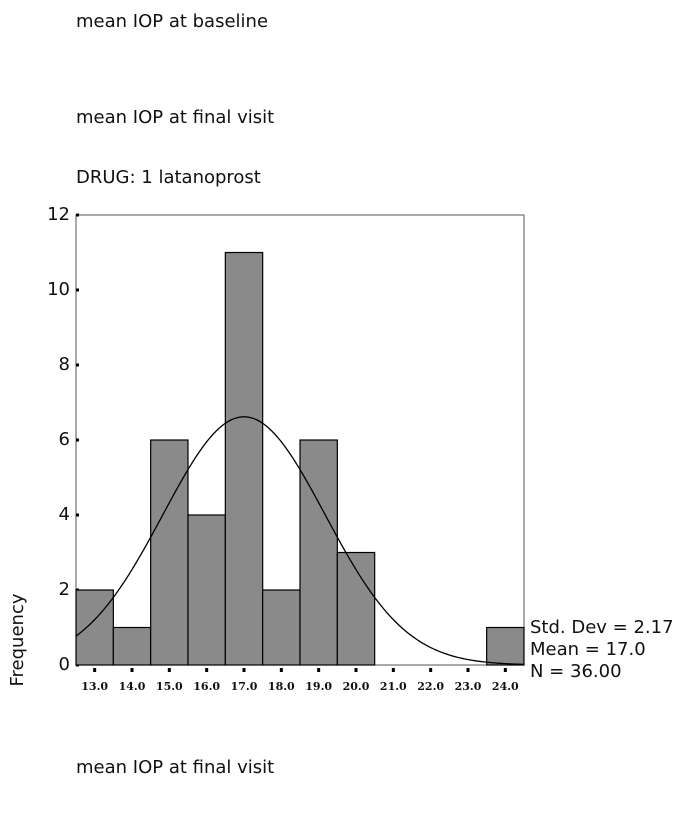 The image size is (696, 816). I want to click on y-tick-label: 12, so click(58, 214).